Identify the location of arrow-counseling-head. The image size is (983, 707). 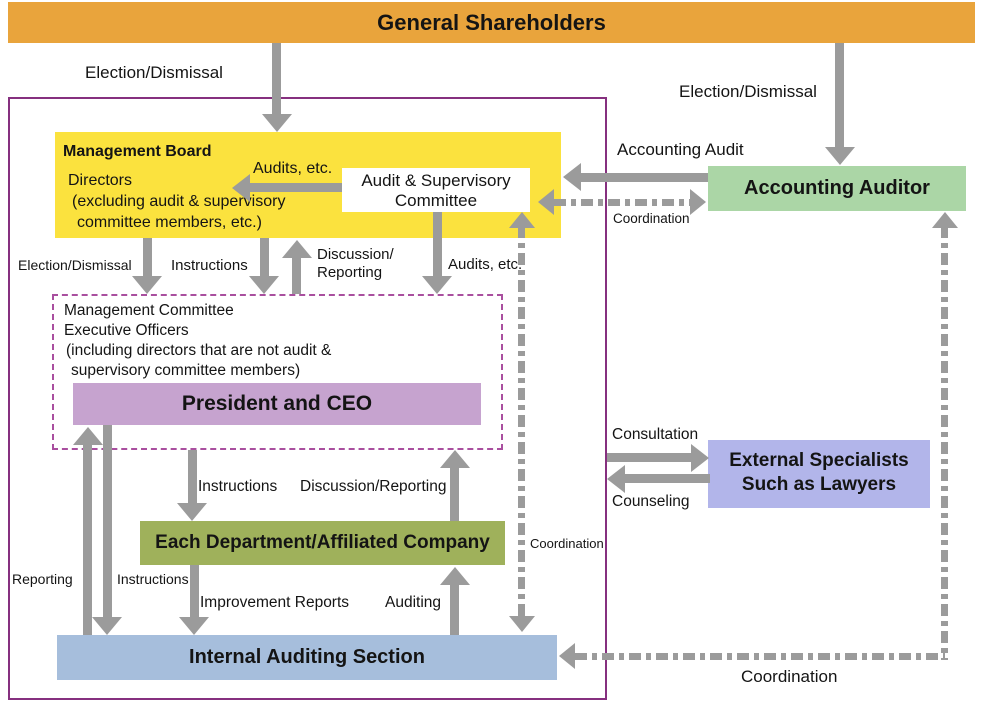
(616, 479).